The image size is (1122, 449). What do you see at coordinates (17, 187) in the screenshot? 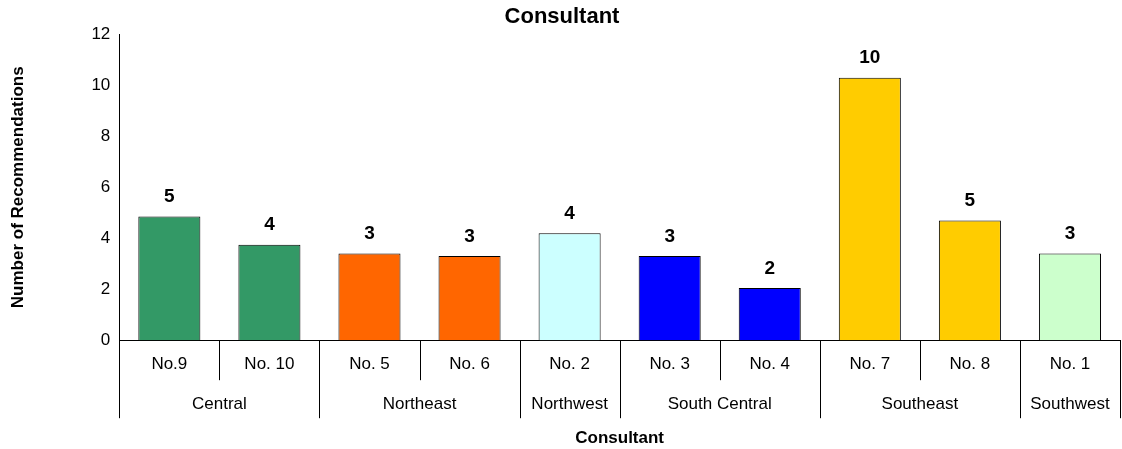
I see `y-axis-title: Number of Recommendations` at bounding box center [17, 187].